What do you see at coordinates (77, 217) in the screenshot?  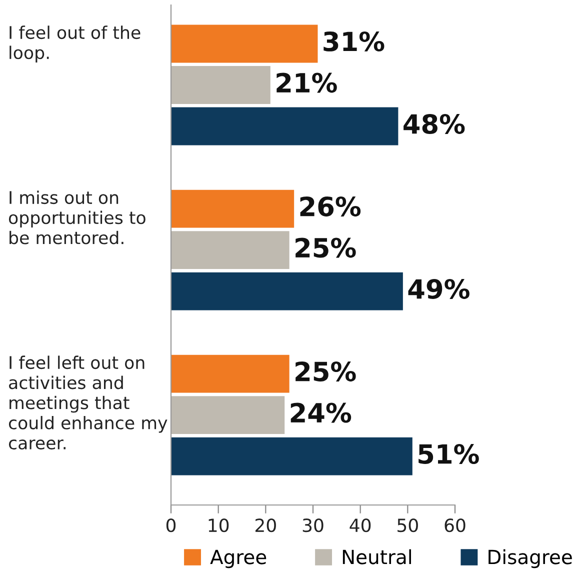 I see `y-tick-label: I miss out on opportunities to be mentored.` at bounding box center [77, 217].